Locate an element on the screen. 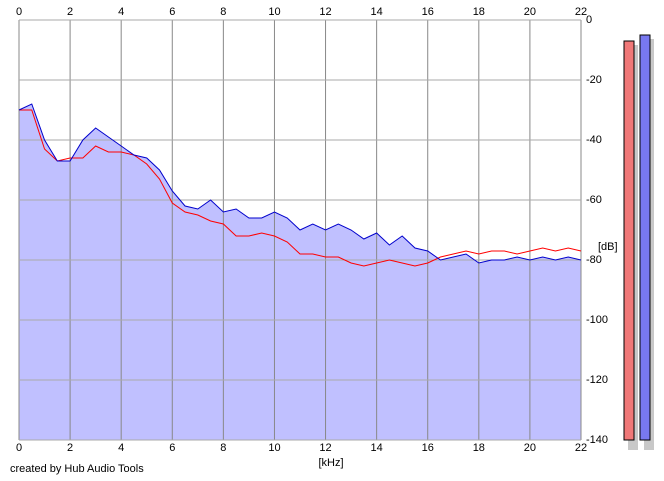  x-tick-label: 20 is located at coordinates (530, 448).